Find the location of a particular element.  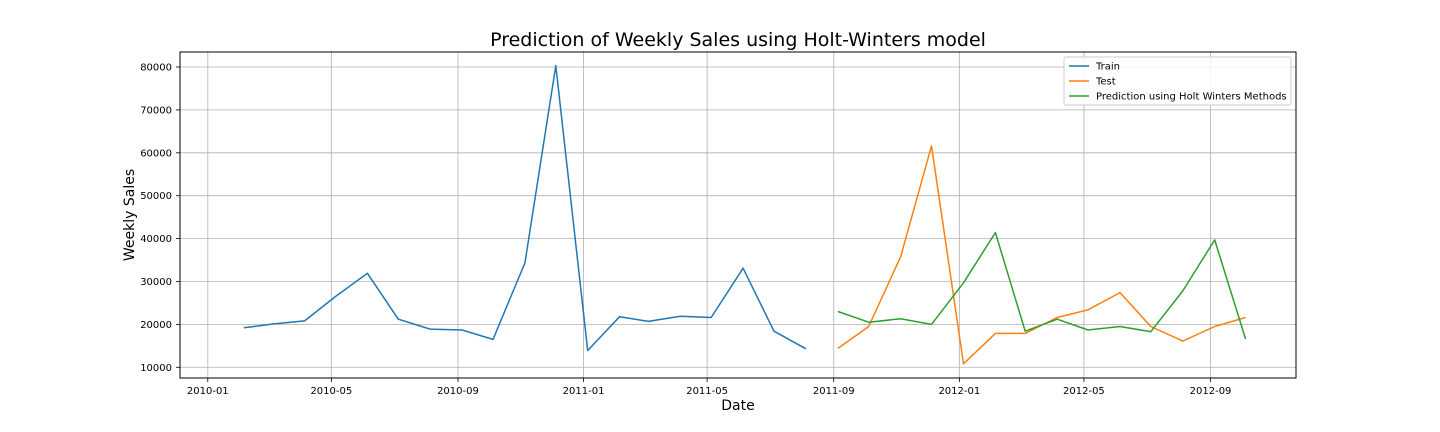

y-tick-label: 80000 is located at coordinates (156, 68).